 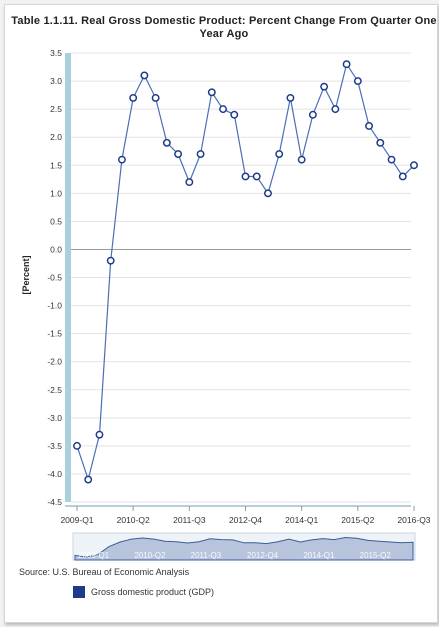 I want to click on x-tick-label: 2011-Q3, so click(x=189, y=520).